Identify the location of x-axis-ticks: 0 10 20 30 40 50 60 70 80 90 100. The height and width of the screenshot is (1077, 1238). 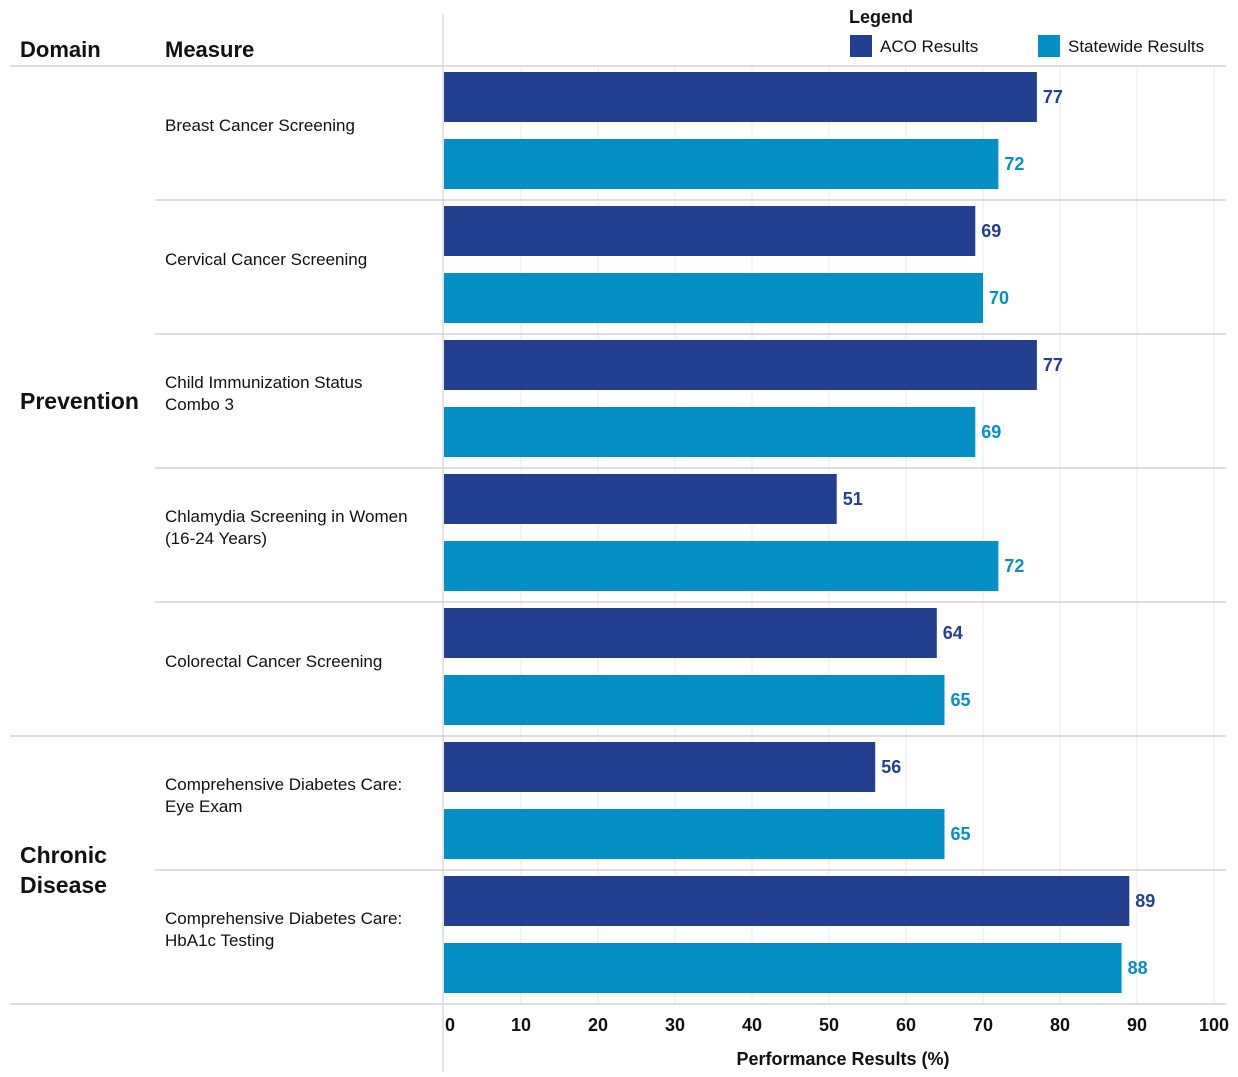
(837, 1025).